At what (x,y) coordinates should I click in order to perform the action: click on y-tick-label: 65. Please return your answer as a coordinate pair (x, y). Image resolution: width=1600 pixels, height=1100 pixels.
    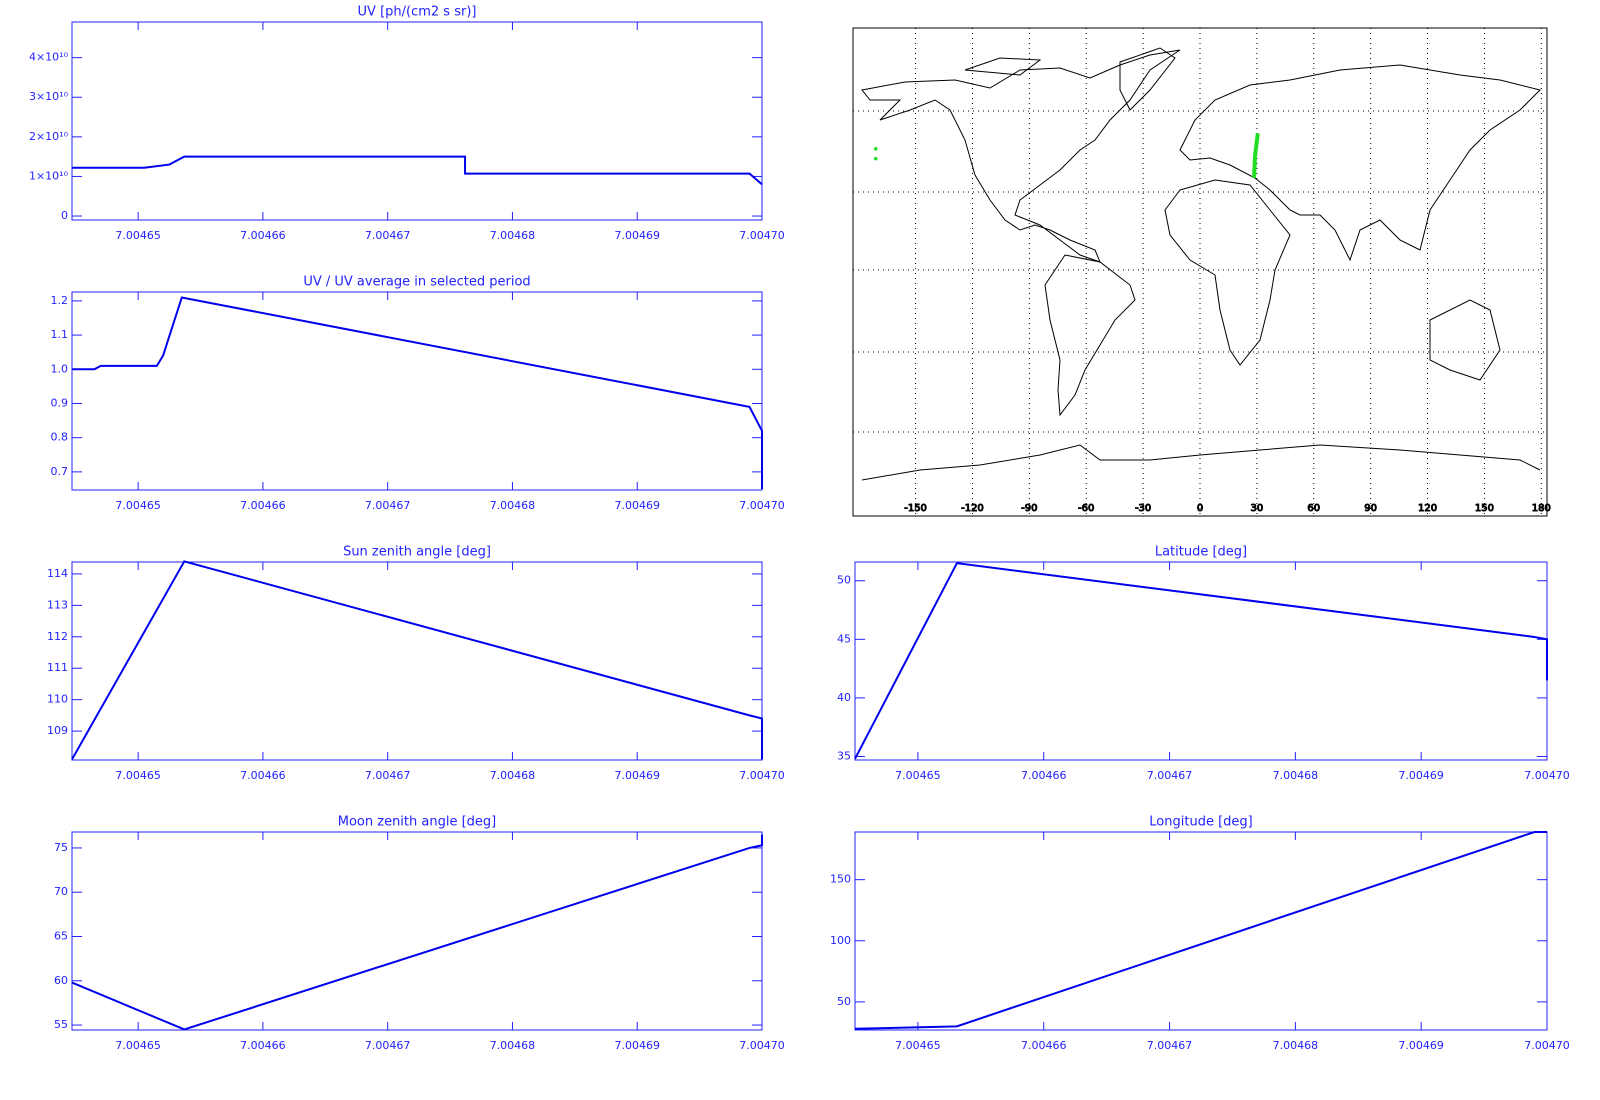
    Looking at the image, I should click on (61, 935).